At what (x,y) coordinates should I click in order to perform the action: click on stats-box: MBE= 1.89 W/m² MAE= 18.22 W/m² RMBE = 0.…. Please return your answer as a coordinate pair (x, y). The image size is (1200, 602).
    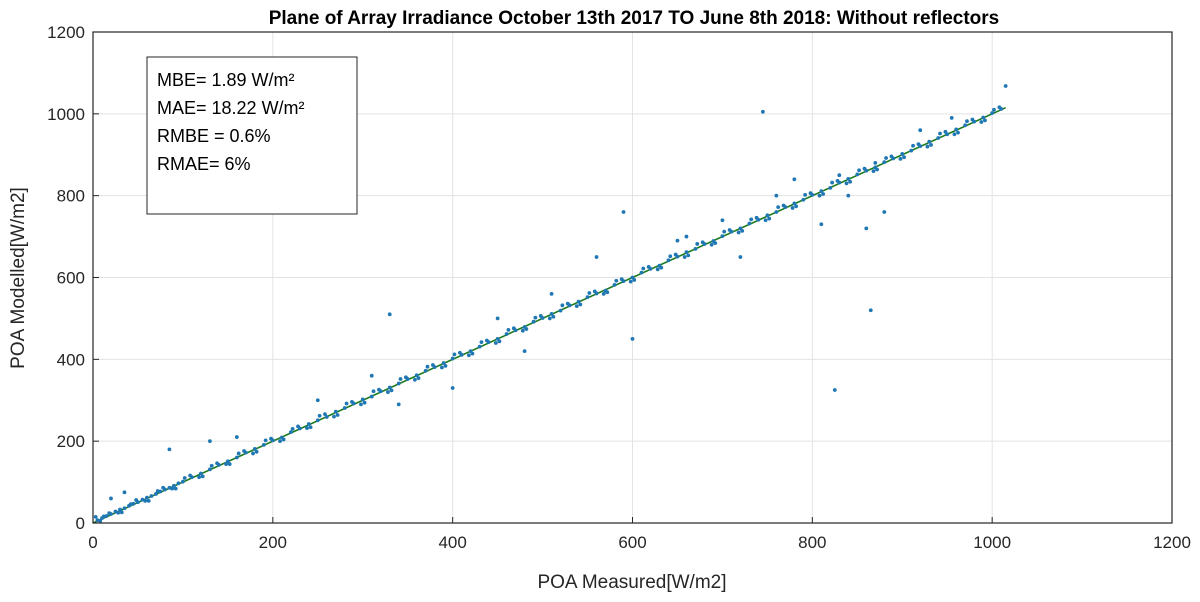
    Looking at the image, I should click on (252, 135).